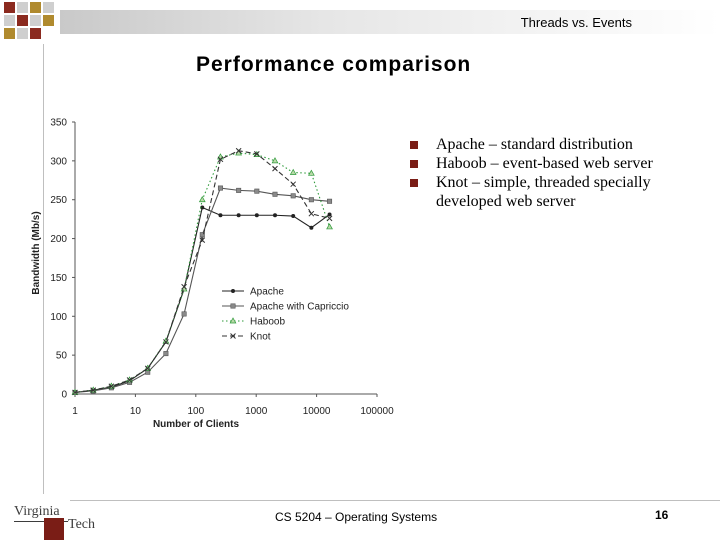 This screenshot has height=540, width=720. I want to click on x-tick-label: 1000, so click(256, 411).